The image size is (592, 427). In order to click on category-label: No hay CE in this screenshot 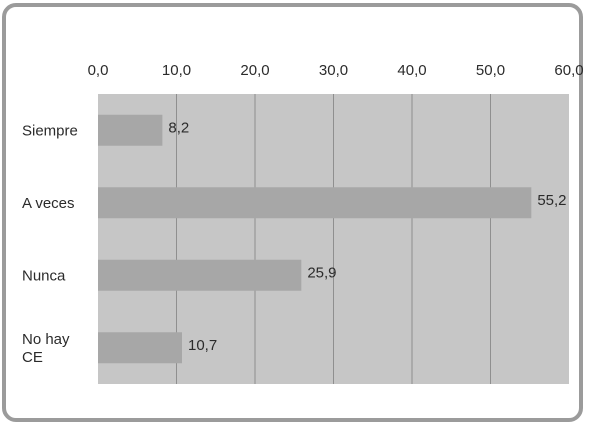, I will do `click(46, 348)`.